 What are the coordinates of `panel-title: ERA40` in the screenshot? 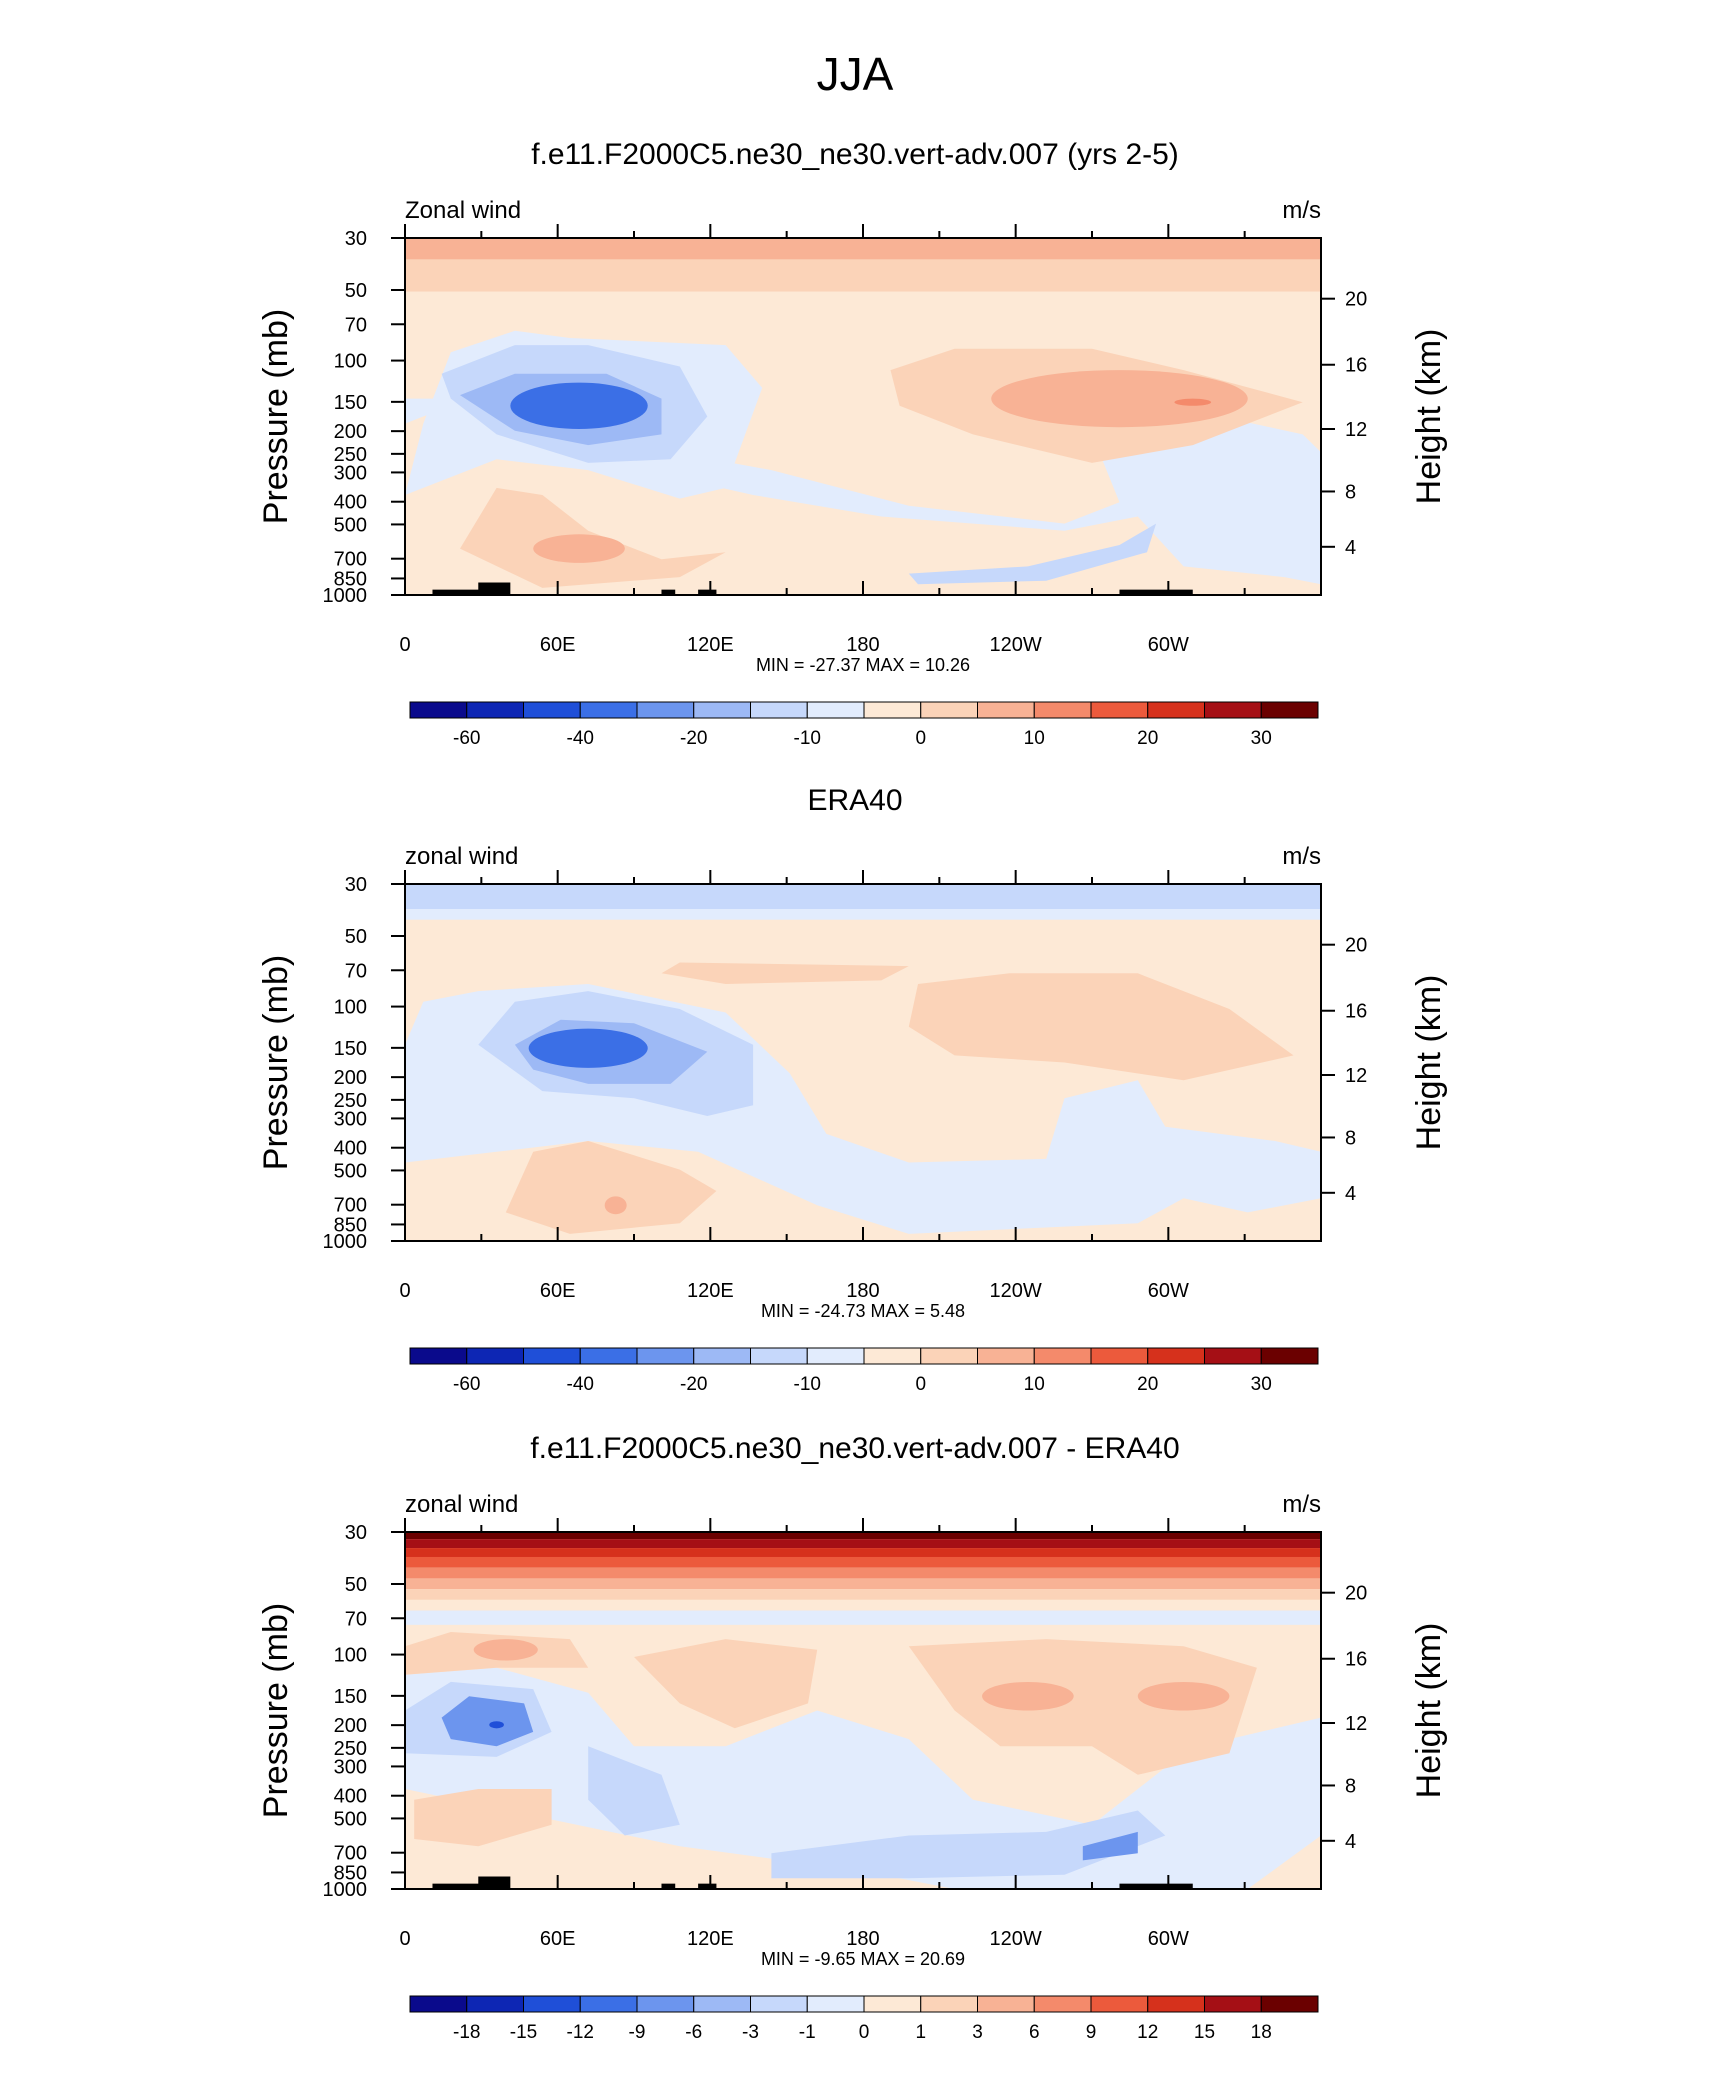 It's located at (854, 800).